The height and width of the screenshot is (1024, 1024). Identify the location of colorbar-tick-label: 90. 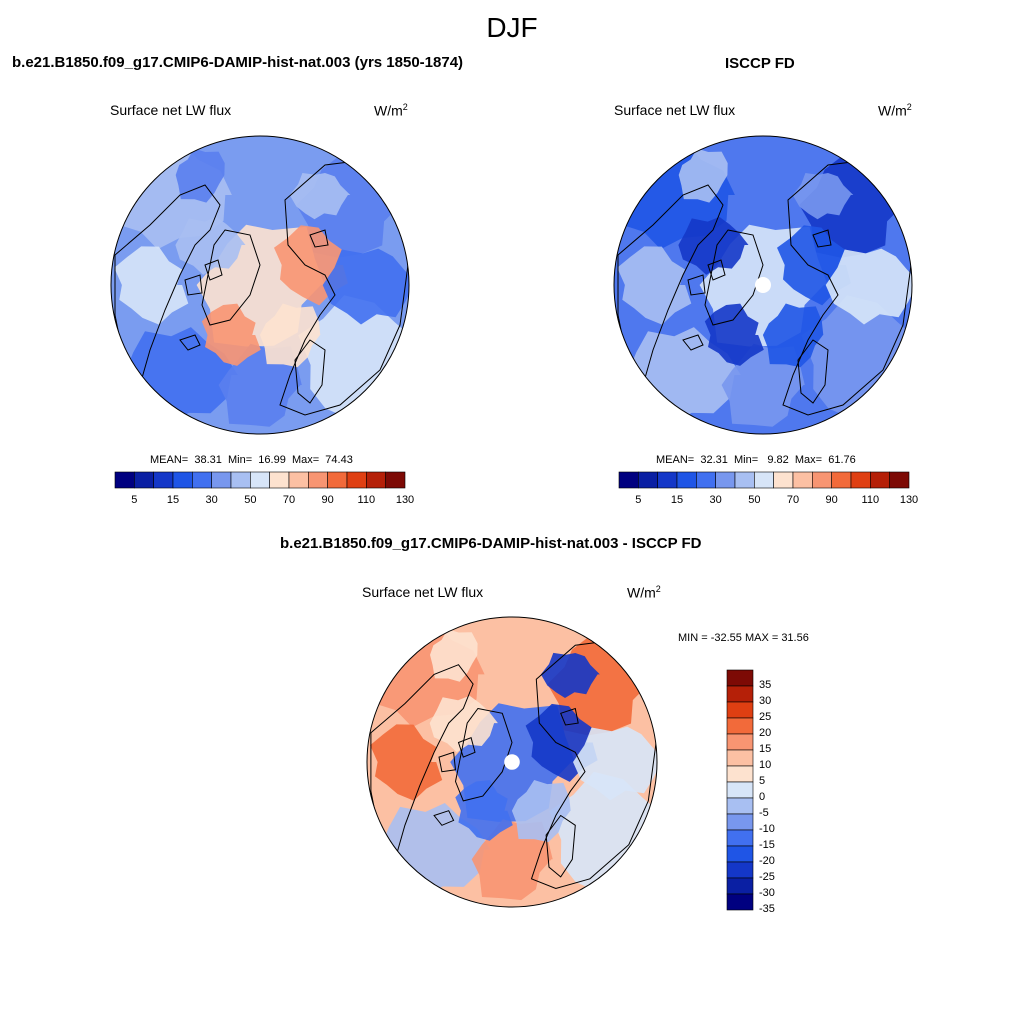
(831, 500).